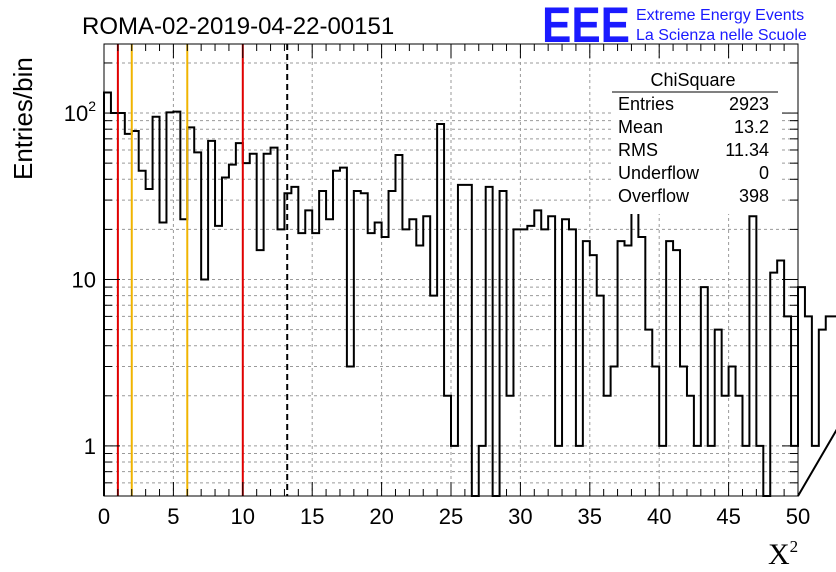  I want to click on org-subtitle: La Scienza nelle Scuole, so click(721, 35).